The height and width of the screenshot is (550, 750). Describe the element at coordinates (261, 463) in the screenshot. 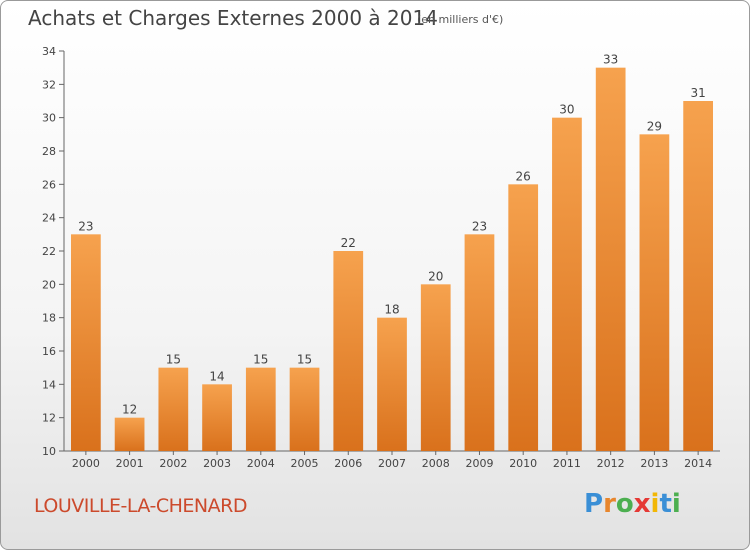

I see `x-tick-label: 2004` at that location.